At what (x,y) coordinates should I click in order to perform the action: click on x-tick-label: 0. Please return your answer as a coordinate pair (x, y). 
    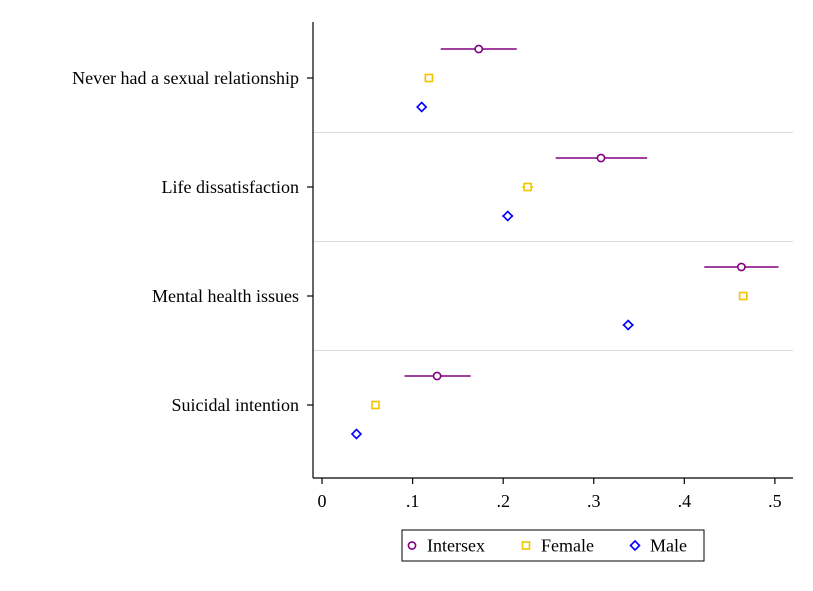
    Looking at the image, I should click on (322, 501).